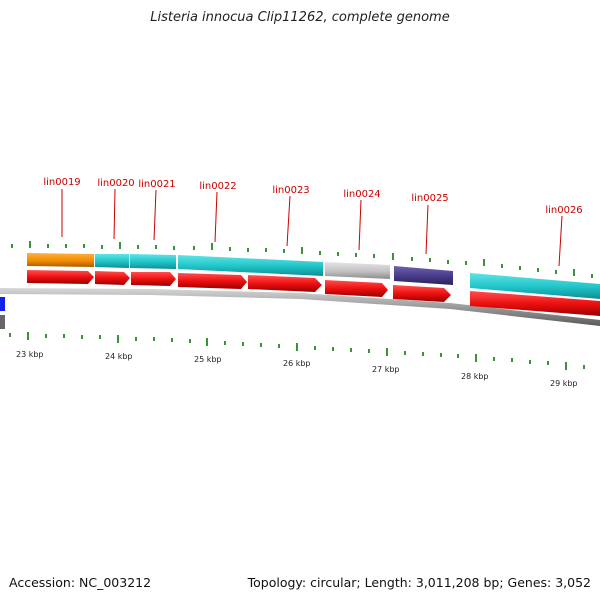 This screenshot has height=600, width=600. Describe the element at coordinates (153, 279) in the screenshot. I see `gene-arrow-lin0021` at that location.